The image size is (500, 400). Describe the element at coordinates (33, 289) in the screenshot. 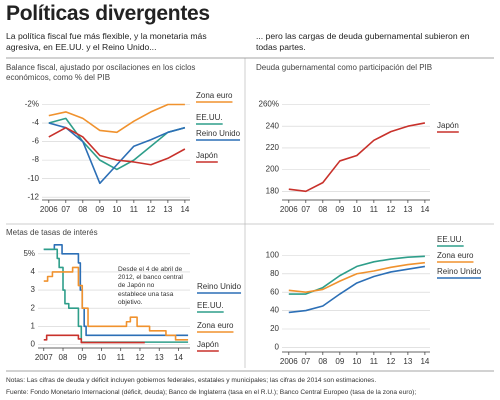

I see `y-tick-label: 3` at that location.